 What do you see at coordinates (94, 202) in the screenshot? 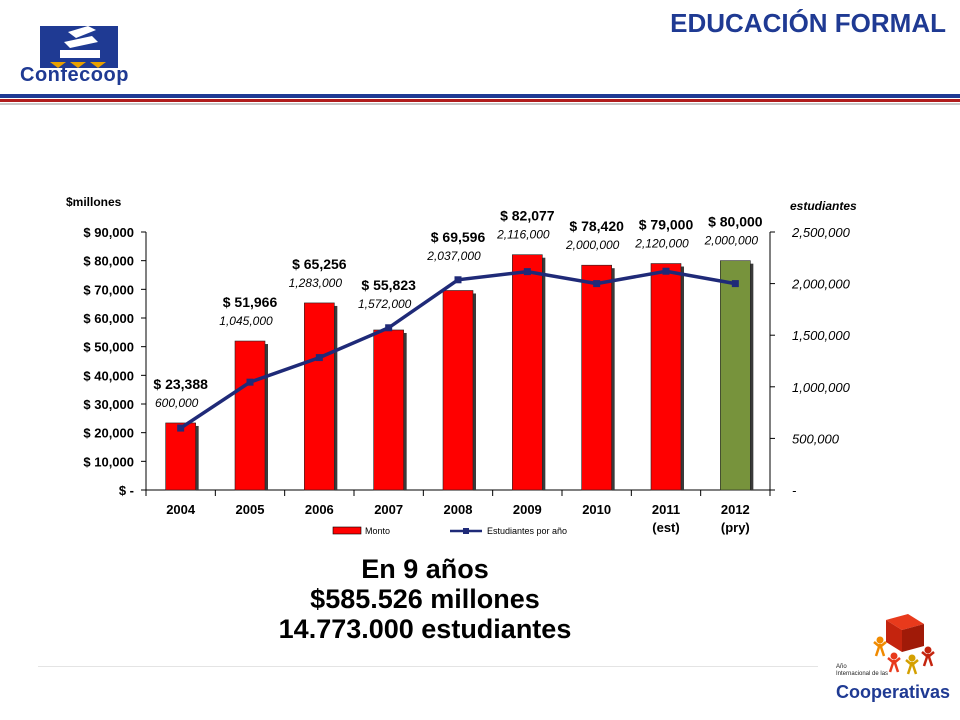
I see `left-axis-title: $millones` at bounding box center [94, 202].